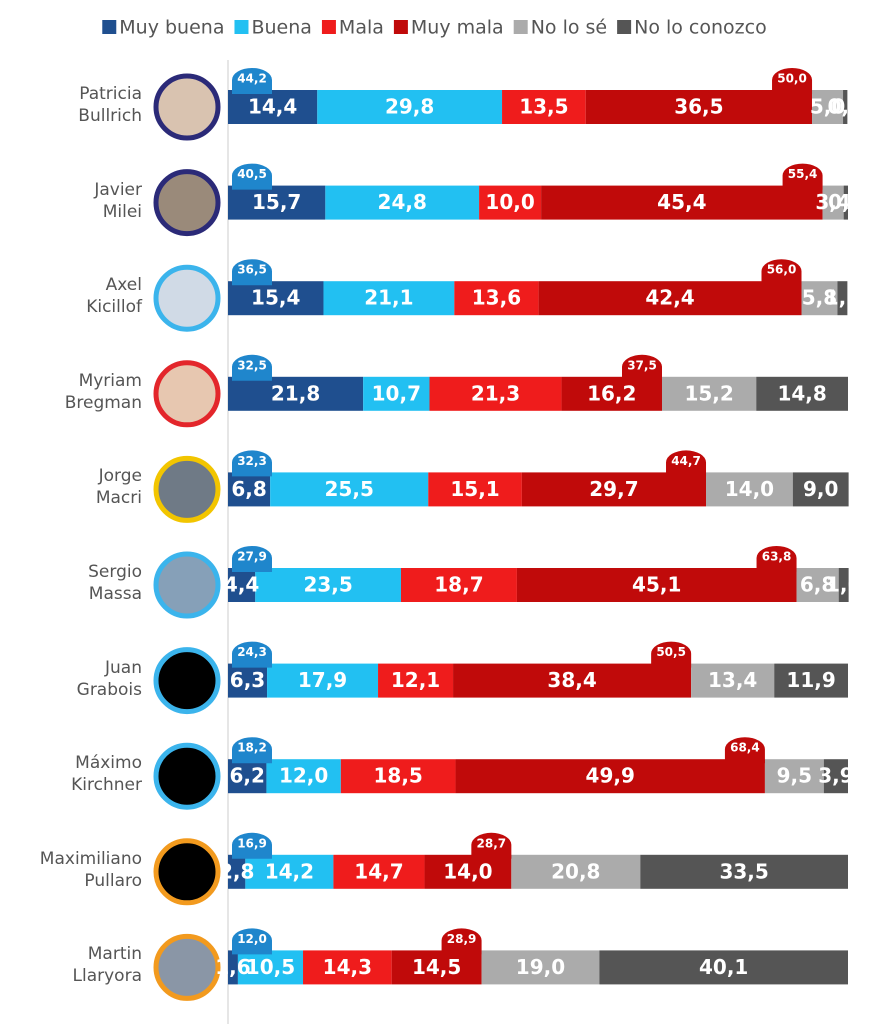 This screenshot has width=869, height=1024. I want to click on category-label: Maximiliano Pullaro, so click(90, 869).